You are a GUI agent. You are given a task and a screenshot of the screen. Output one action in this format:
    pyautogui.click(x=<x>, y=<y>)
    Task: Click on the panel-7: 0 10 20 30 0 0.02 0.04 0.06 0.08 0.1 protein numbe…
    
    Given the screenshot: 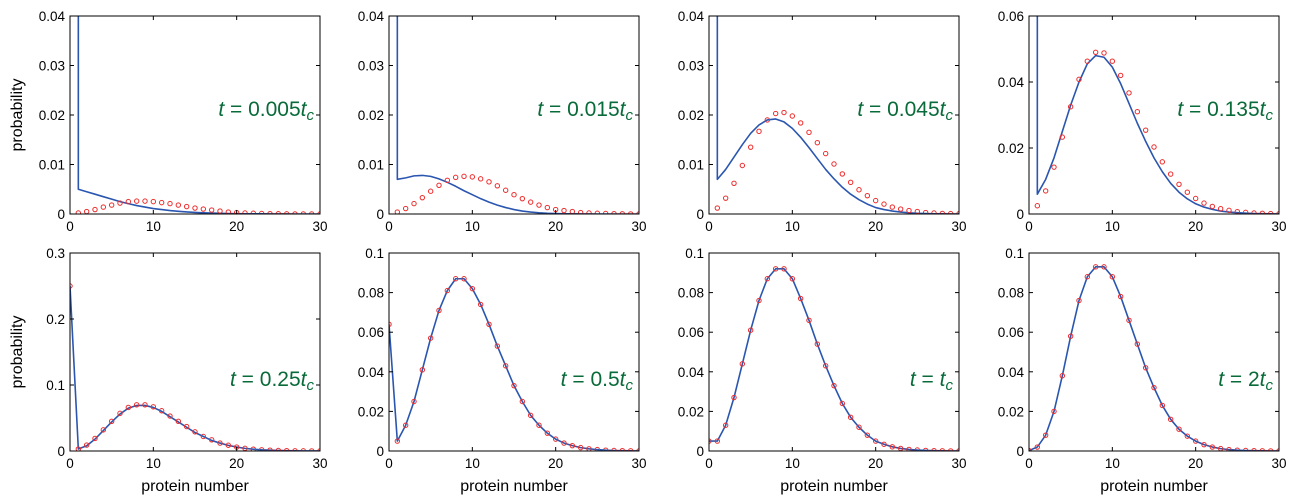 What is the action you would take?
    pyautogui.click(x=822, y=370)
    